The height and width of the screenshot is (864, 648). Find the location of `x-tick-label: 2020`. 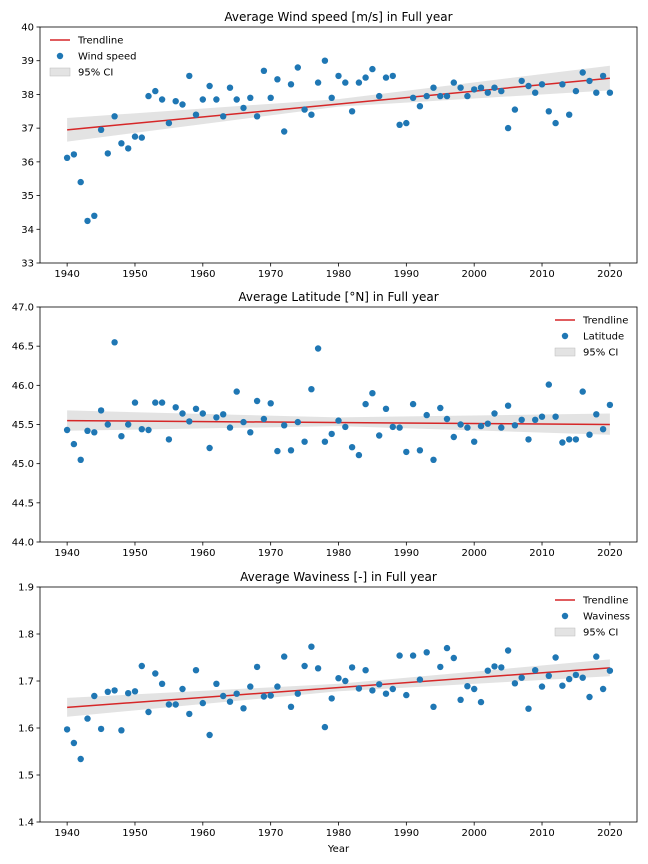

x-tick-label: 2020 is located at coordinates (609, 274).